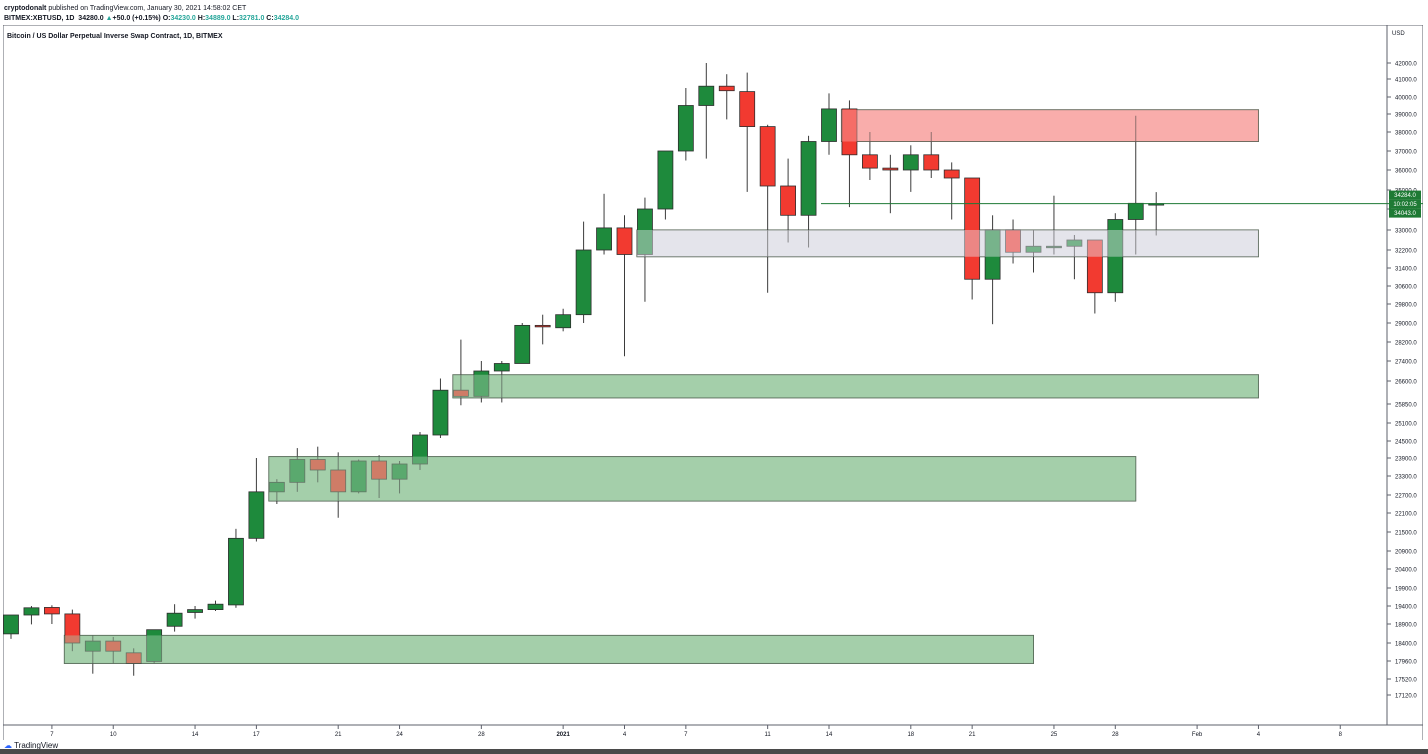 Image resolution: width=1428 pixels, height=754 pixels. Describe the element at coordinates (52, 735) in the screenshot. I see `time-tick-label: 7` at that location.